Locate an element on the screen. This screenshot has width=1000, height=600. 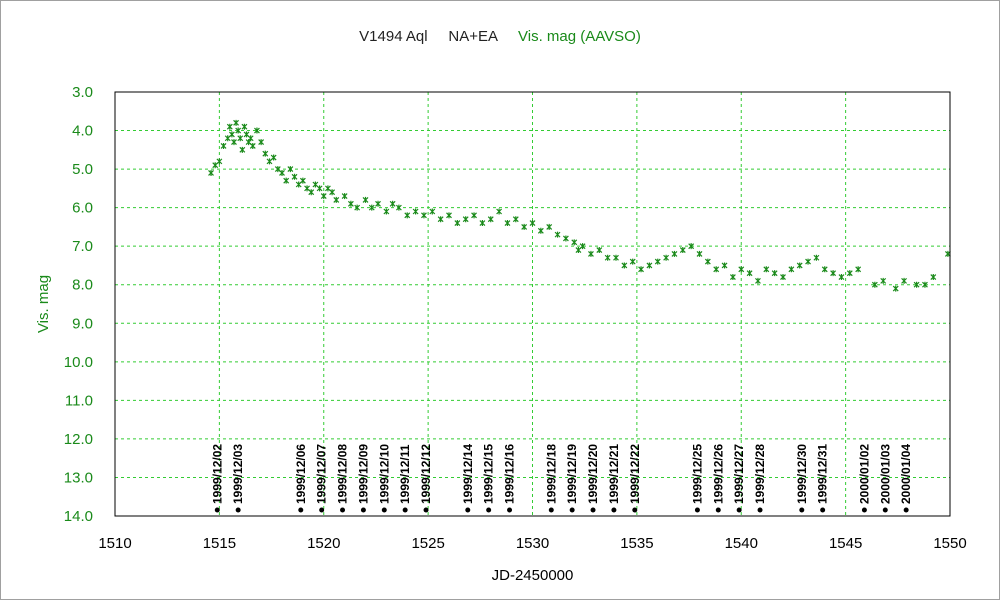
y-tick-label: 13.0 is located at coordinates (78, 477).